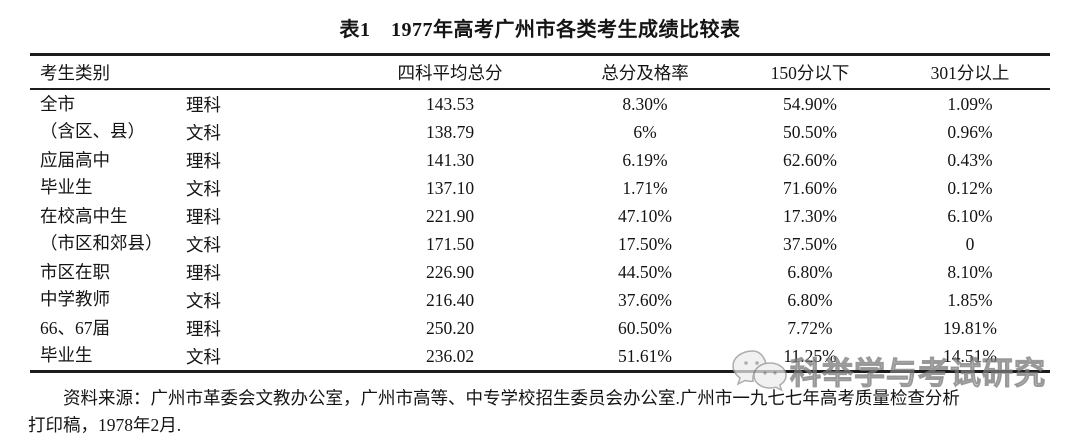 Image resolution: width=1080 pixels, height=439 pixels. Describe the element at coordinates (970, 355) in the screenshot. I see `cell-above301: 14.51%` at that location.